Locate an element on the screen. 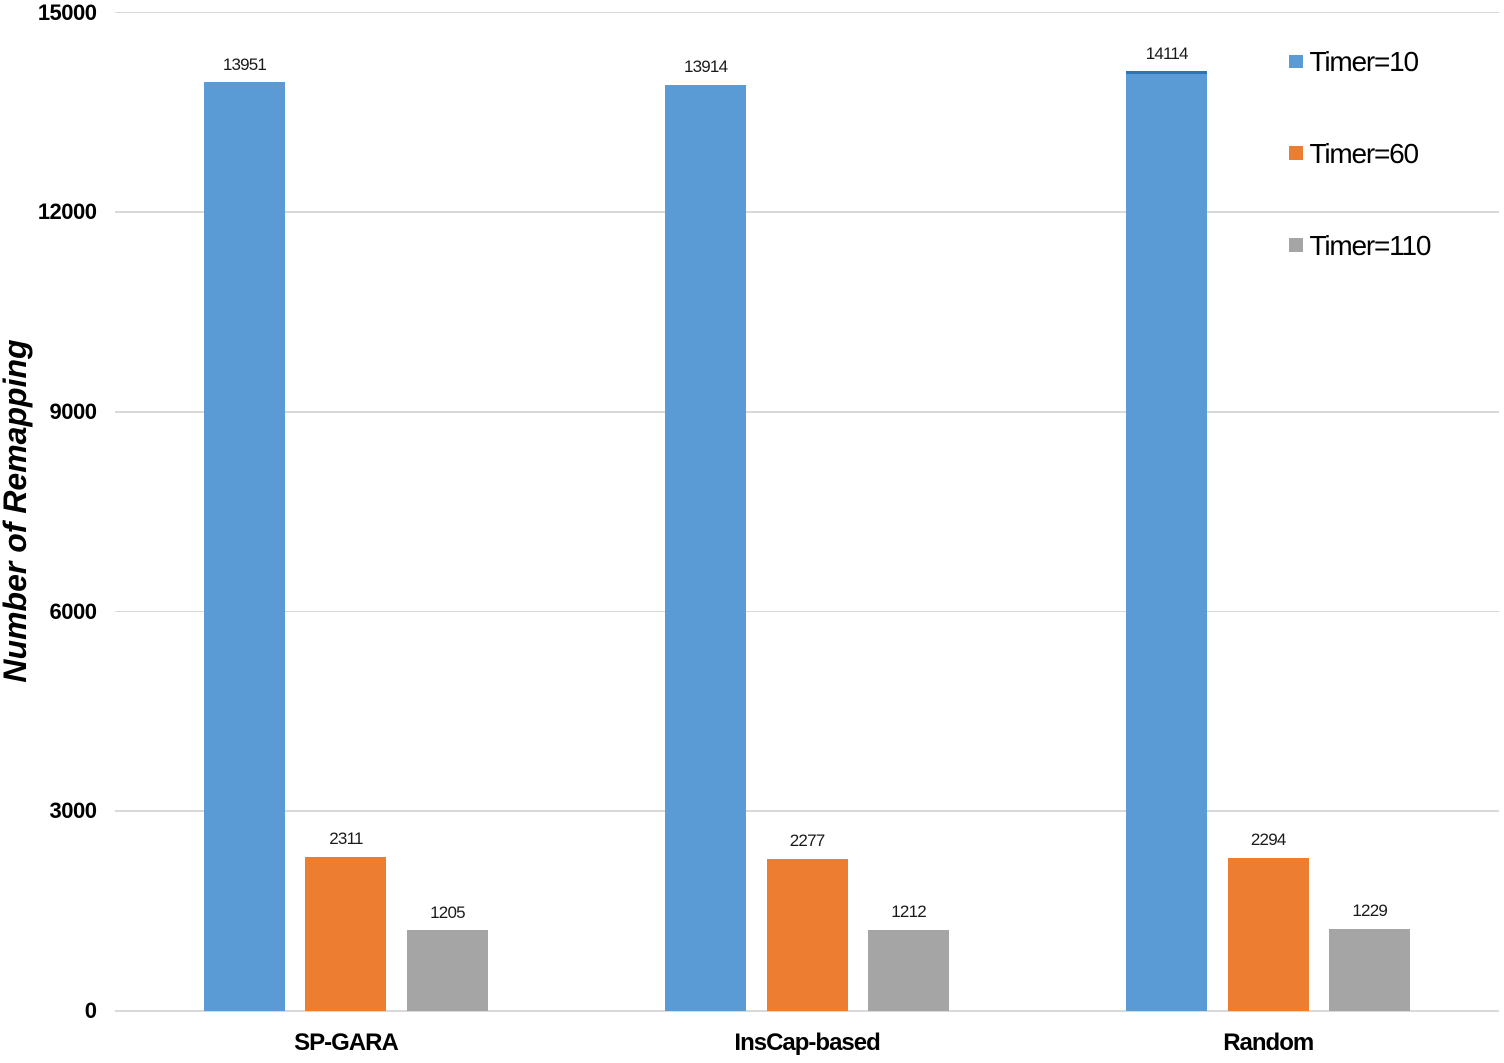  bar-Random-Timer=10 is located at coordinates (1167, 541).